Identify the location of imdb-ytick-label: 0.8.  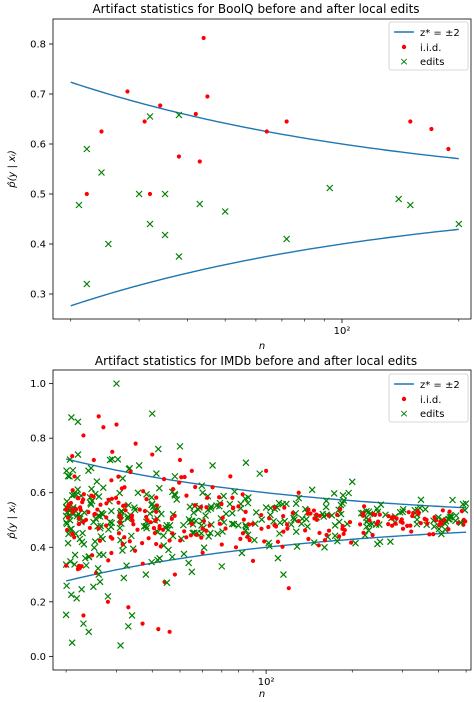
(38, 439).